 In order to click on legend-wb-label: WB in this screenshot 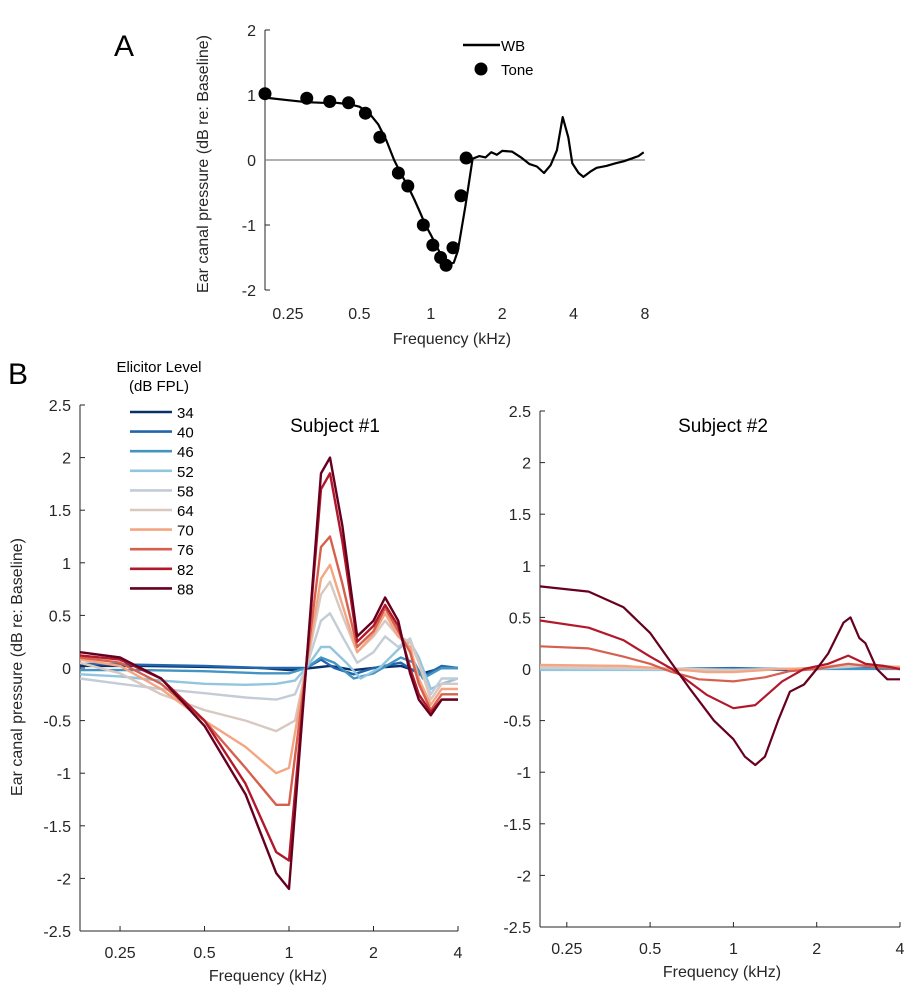, I will do `click(513, 46)`.